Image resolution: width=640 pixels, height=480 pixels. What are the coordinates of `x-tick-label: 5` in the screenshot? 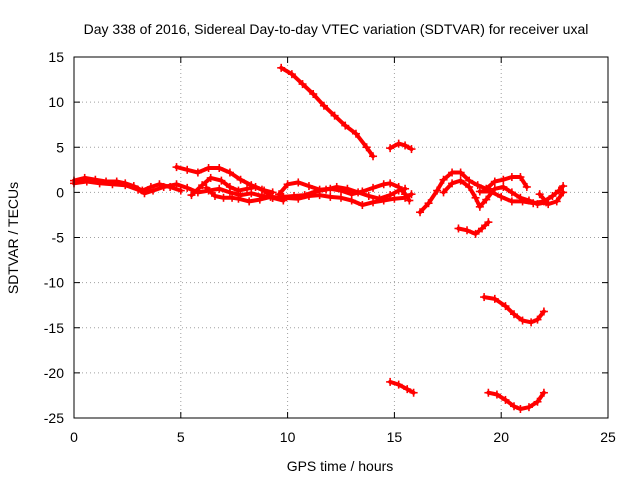 It's located at (181, 437).